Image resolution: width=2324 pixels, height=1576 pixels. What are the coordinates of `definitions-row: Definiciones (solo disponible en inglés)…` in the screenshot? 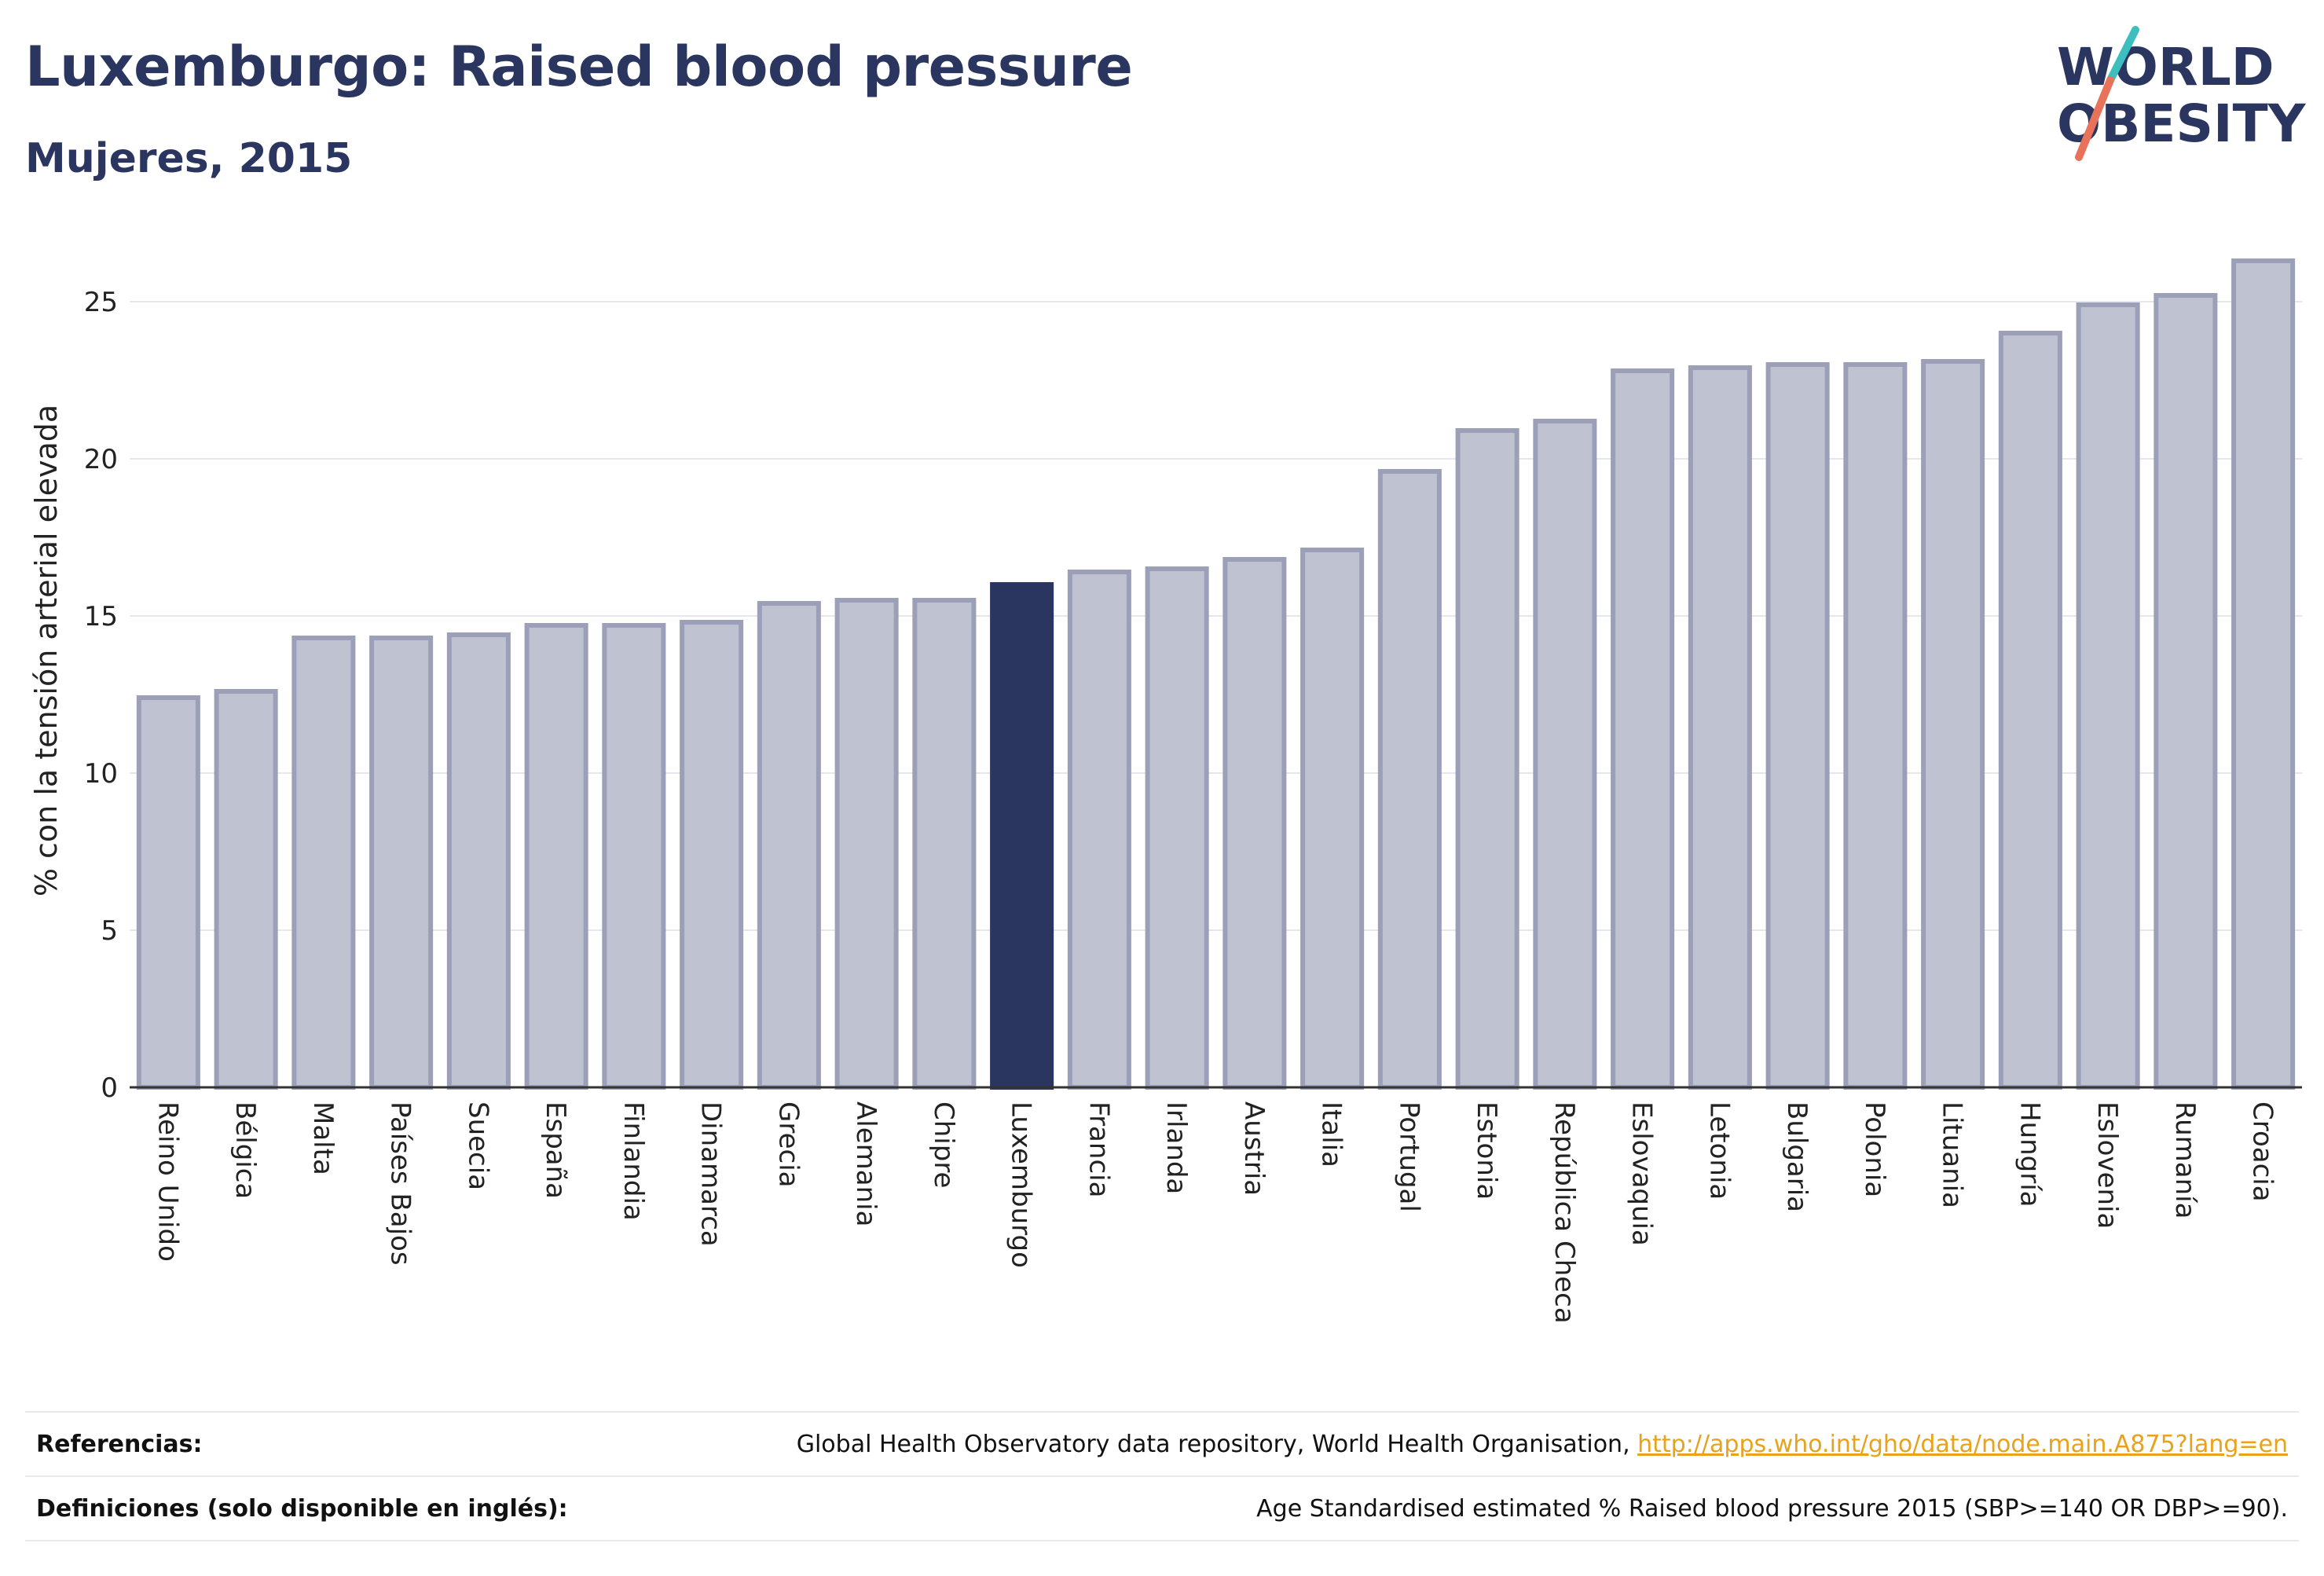 It's located at (1162, 1508).